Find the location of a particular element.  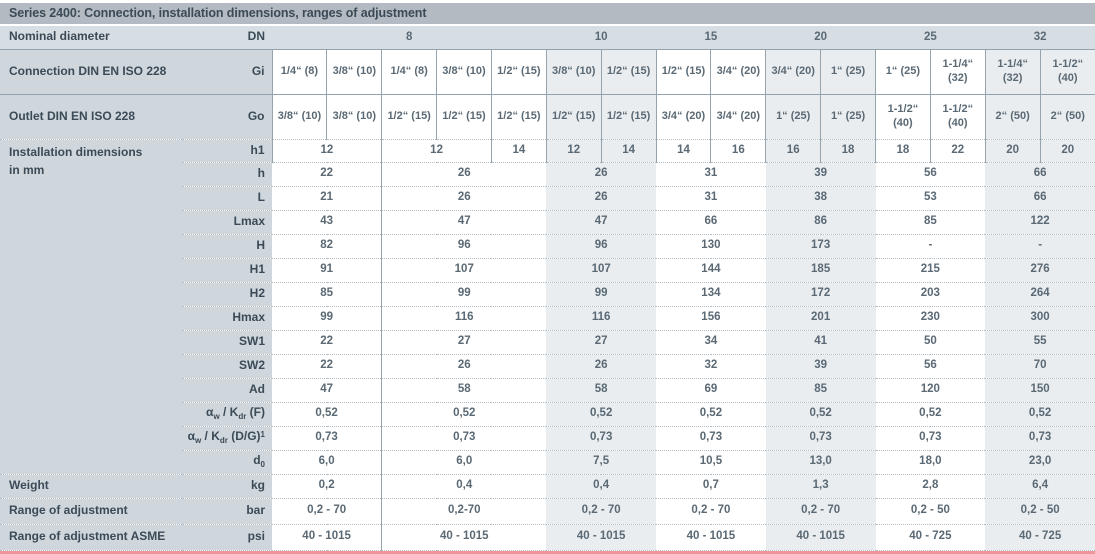

range-value-cell: 40 - 1015 is located at coordinates (711, 537).